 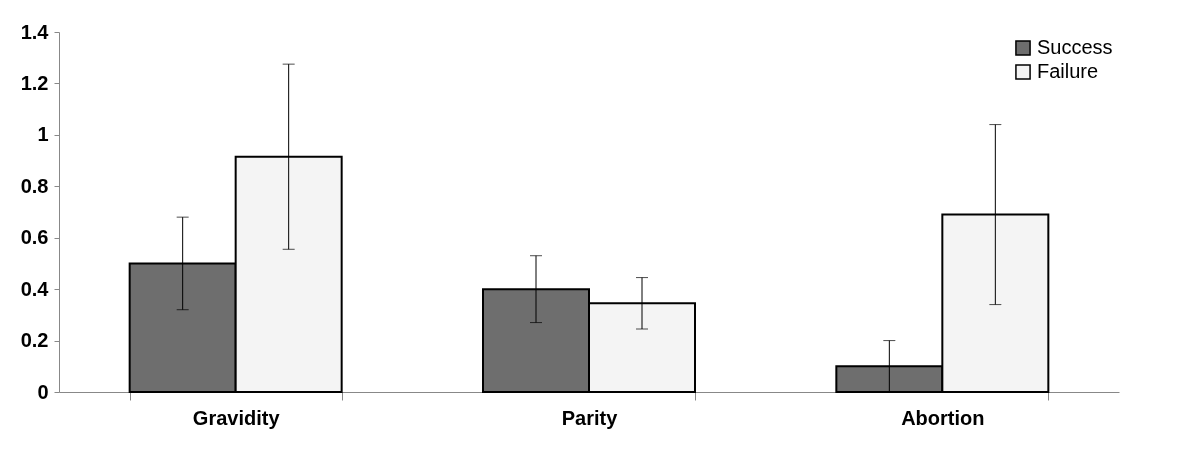 What do you see at coordinates (1068, 71) in the screenshot?
I see `legend-label: Failure` at bounding box center [1068, 71].